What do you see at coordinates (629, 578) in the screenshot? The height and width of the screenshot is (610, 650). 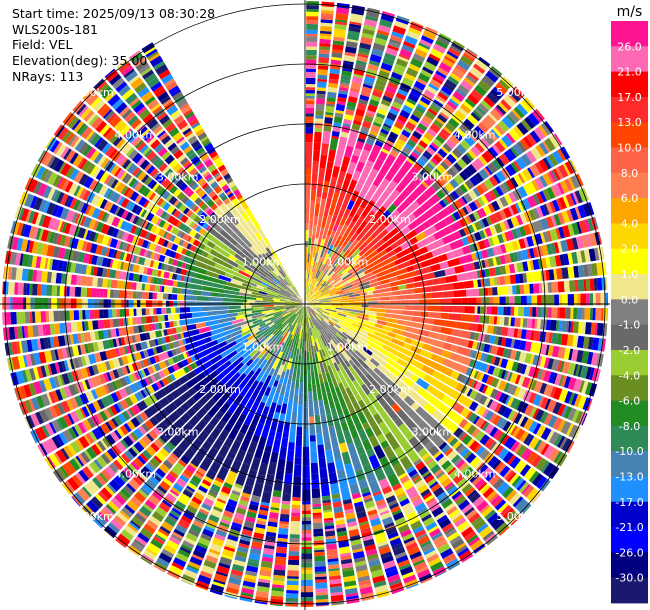 I see `colorbar-tick-label: -30.0` at bounding box center [629, 578].